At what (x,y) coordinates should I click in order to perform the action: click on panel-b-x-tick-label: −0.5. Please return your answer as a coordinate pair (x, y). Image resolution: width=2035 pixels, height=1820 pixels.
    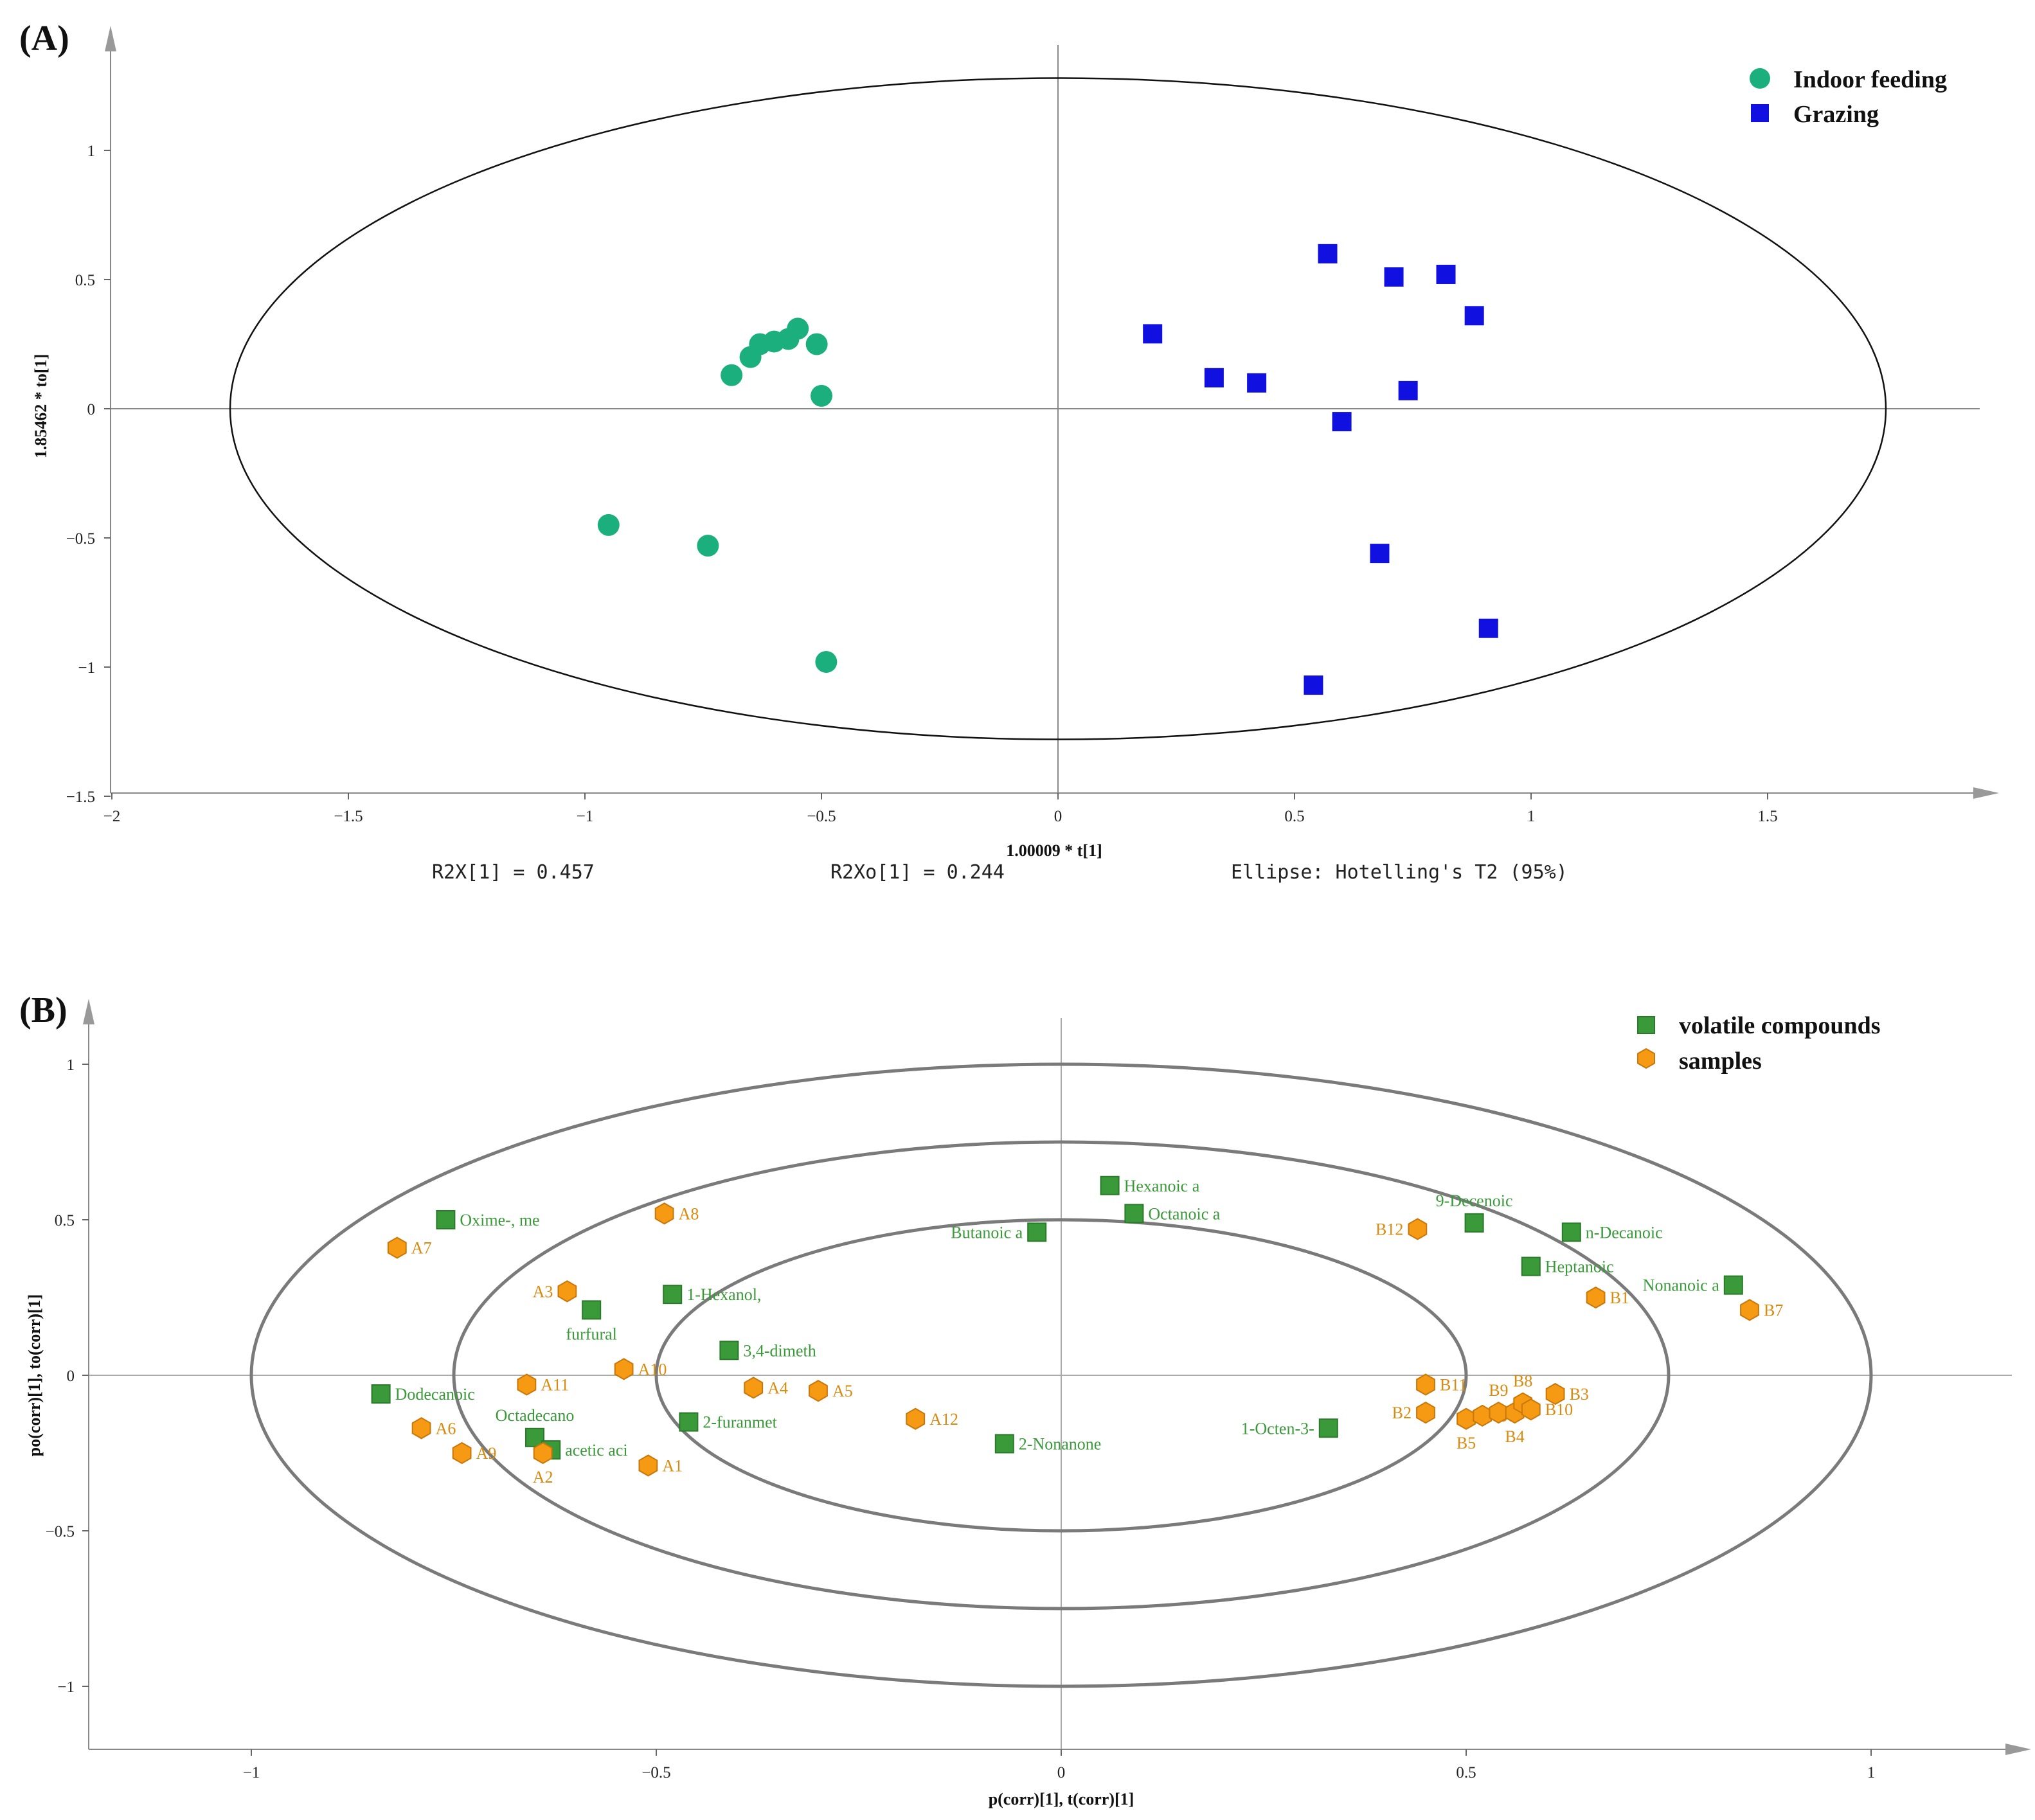
    Looking at the image, I should click on (655, 1772).